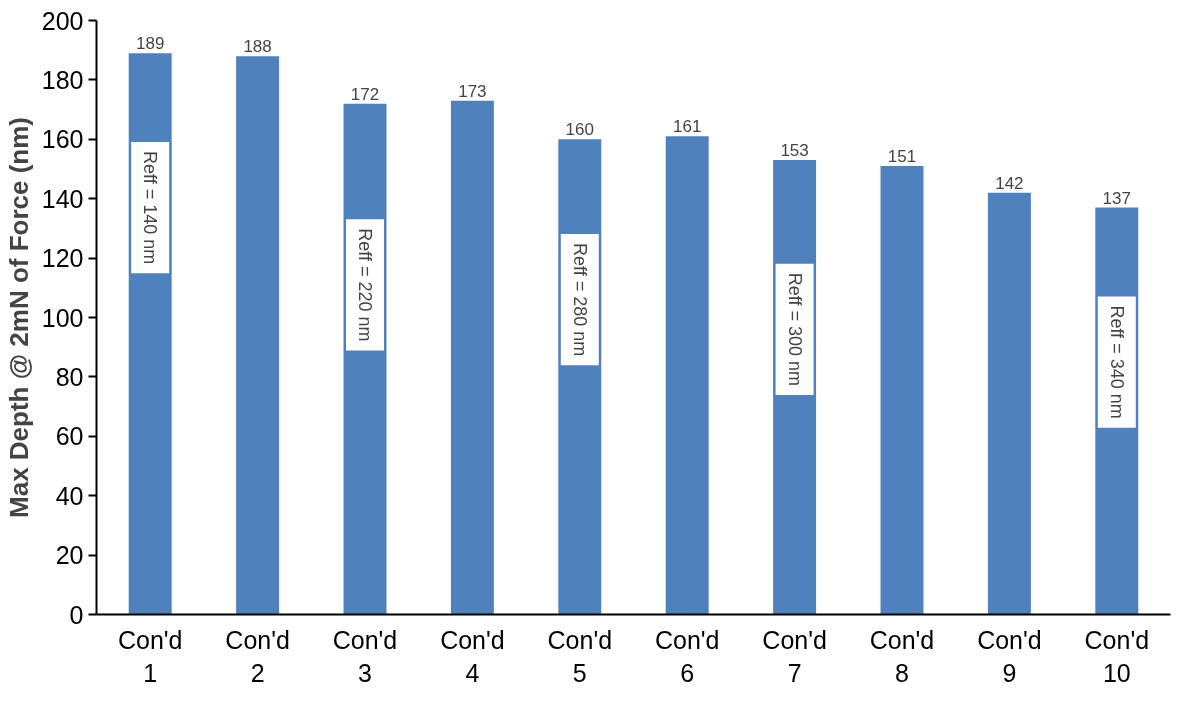 This screenshot has width=1202, height=701. I want to click on x-tick-label: Con'd 7, so click(794, 656).